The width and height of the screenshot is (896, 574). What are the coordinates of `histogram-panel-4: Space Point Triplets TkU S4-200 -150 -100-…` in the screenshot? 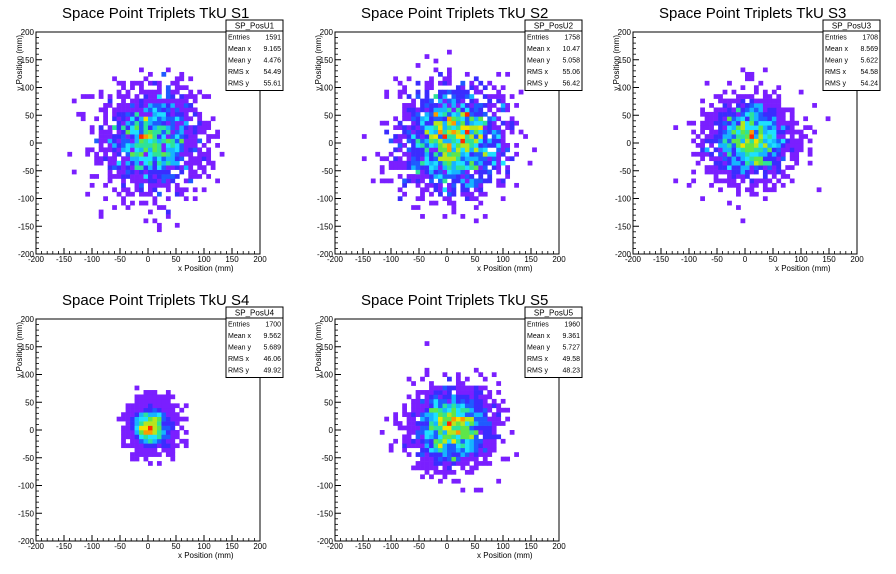 It's located at (149, 426).